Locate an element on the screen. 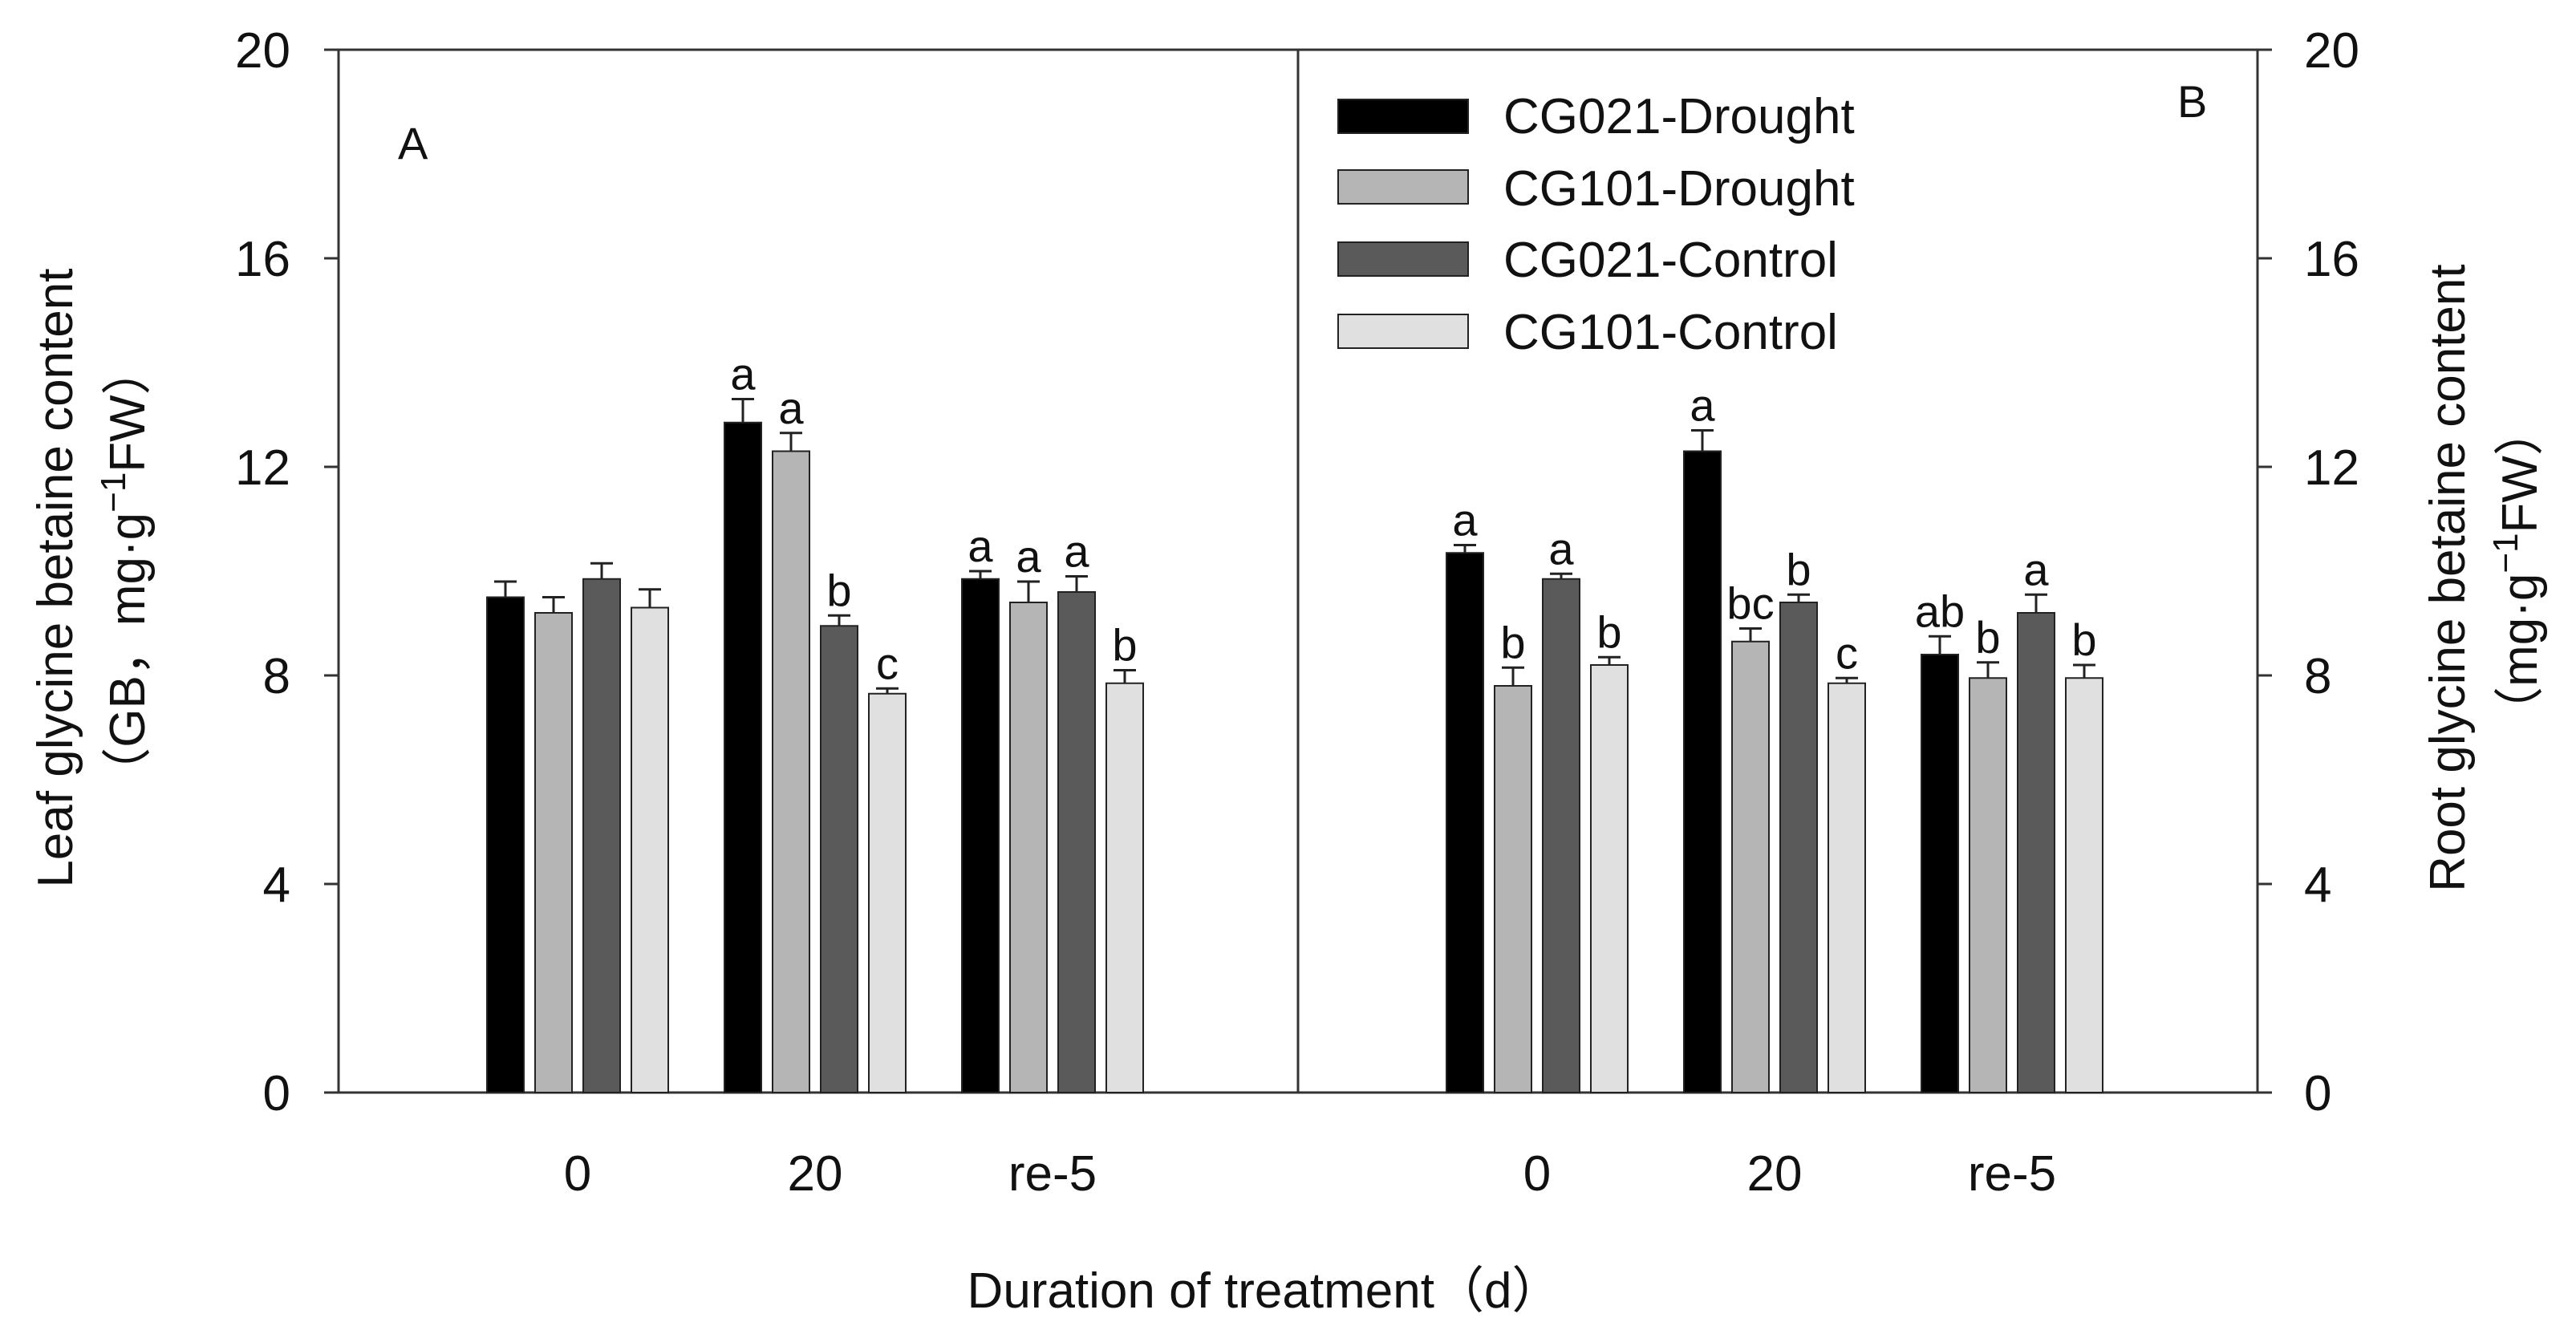  legend-item-cg021-drought: CG021-Drought is located at coordinates (1596, 117).